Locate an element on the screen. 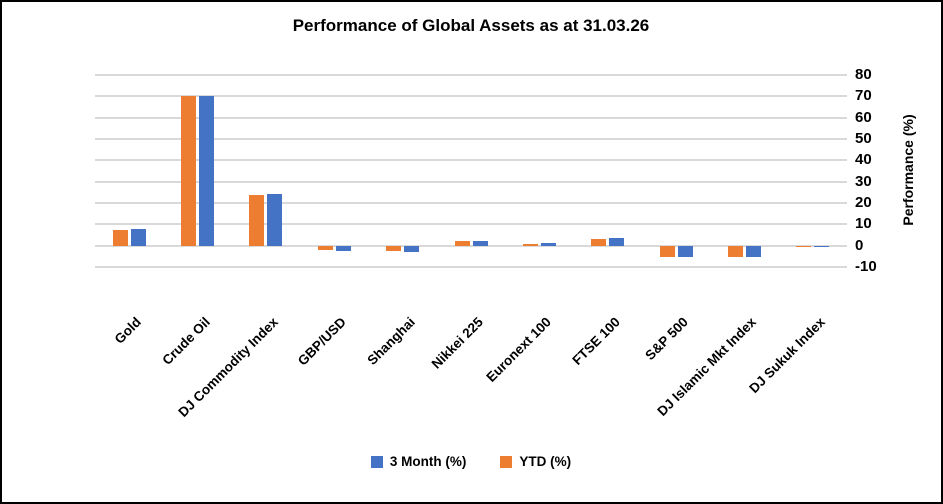  bar-3-month-dj-sukuk-index is located at coordinates (822, 246).